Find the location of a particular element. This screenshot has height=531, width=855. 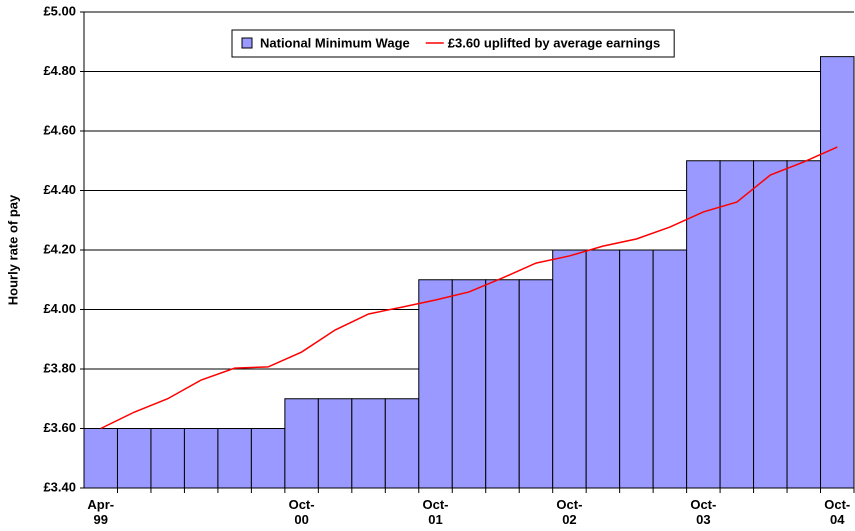

x-tick-label: Apr- 99 is located at coordinates (101, 512).